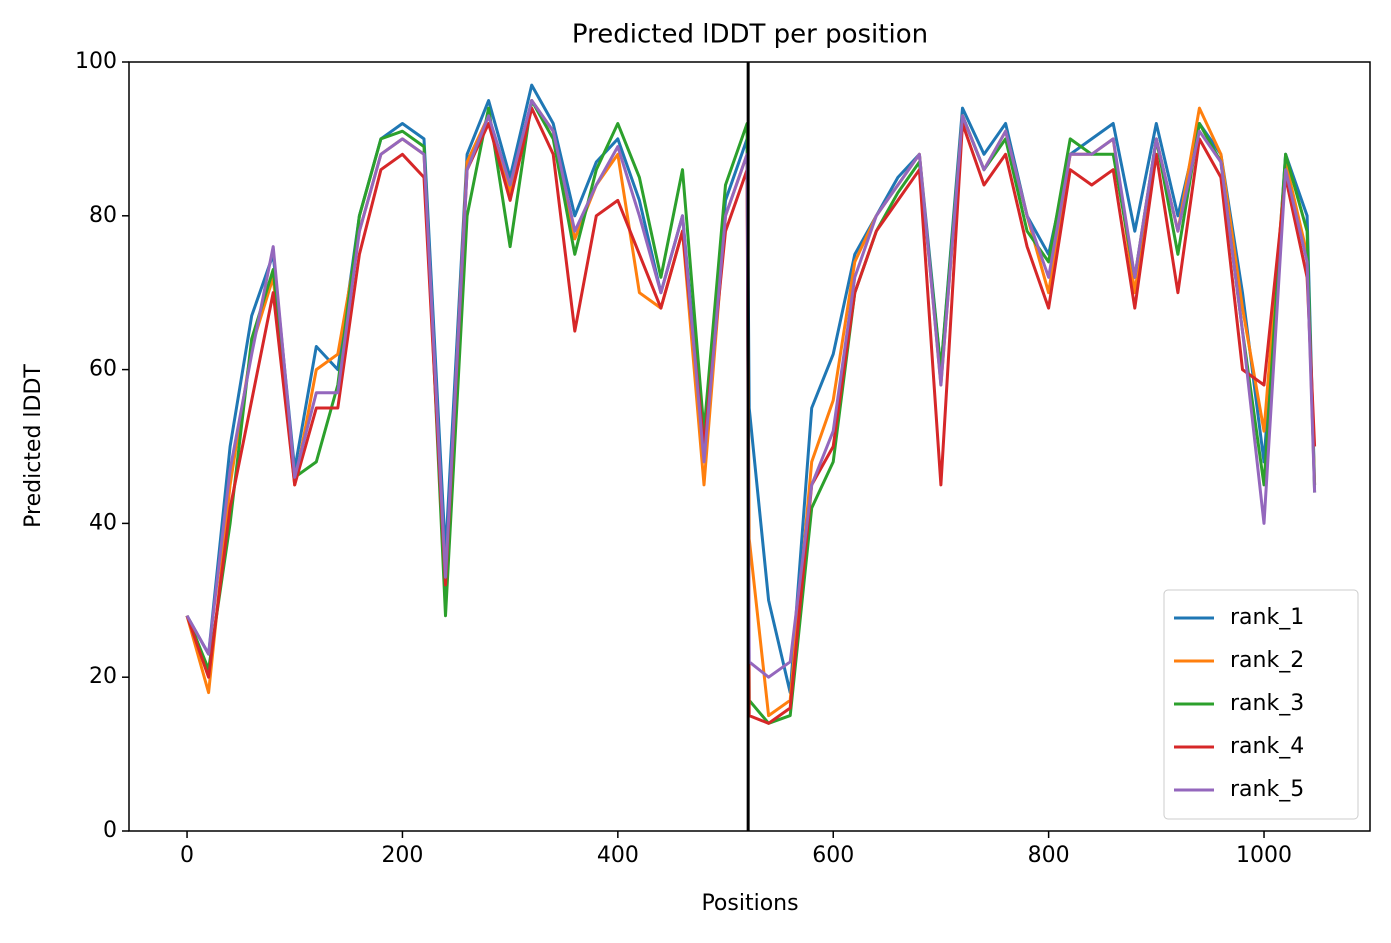 The height and width of the screenshot is (943, 1391). I want to click on x-axis-label: Positions, so click(749, 903).